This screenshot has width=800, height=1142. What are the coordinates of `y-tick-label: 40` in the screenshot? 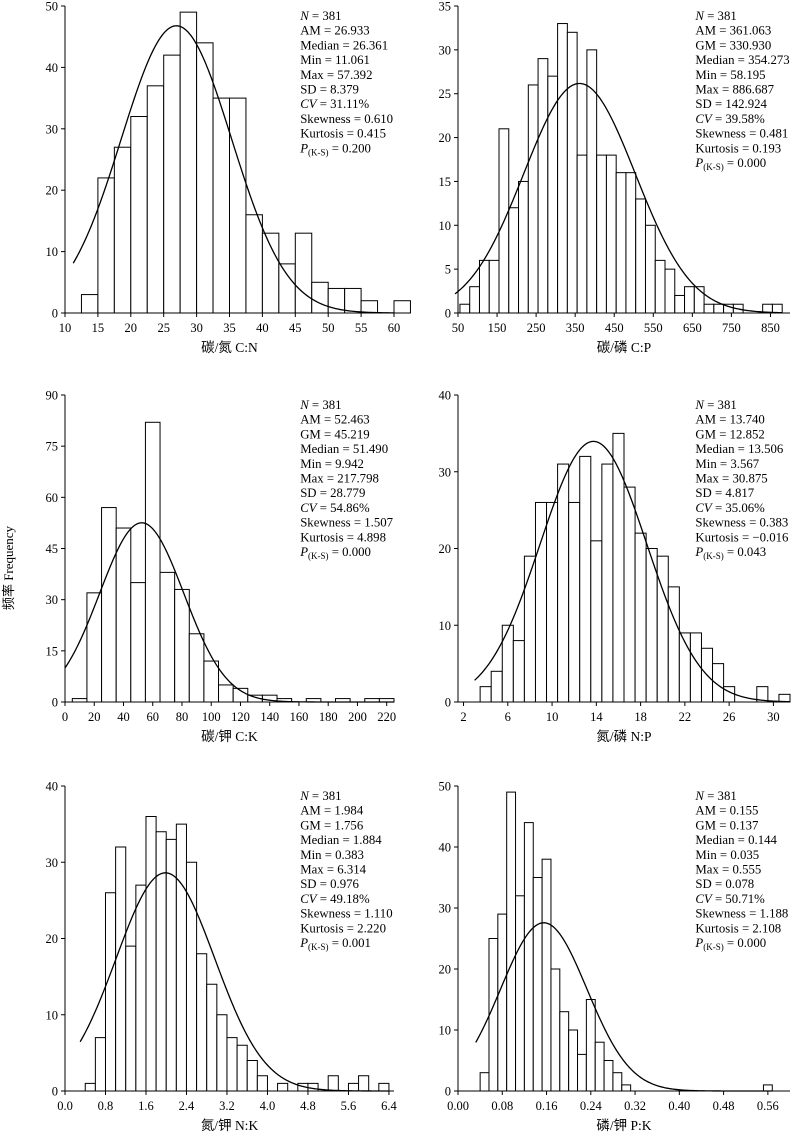 It's located at (52, 787).